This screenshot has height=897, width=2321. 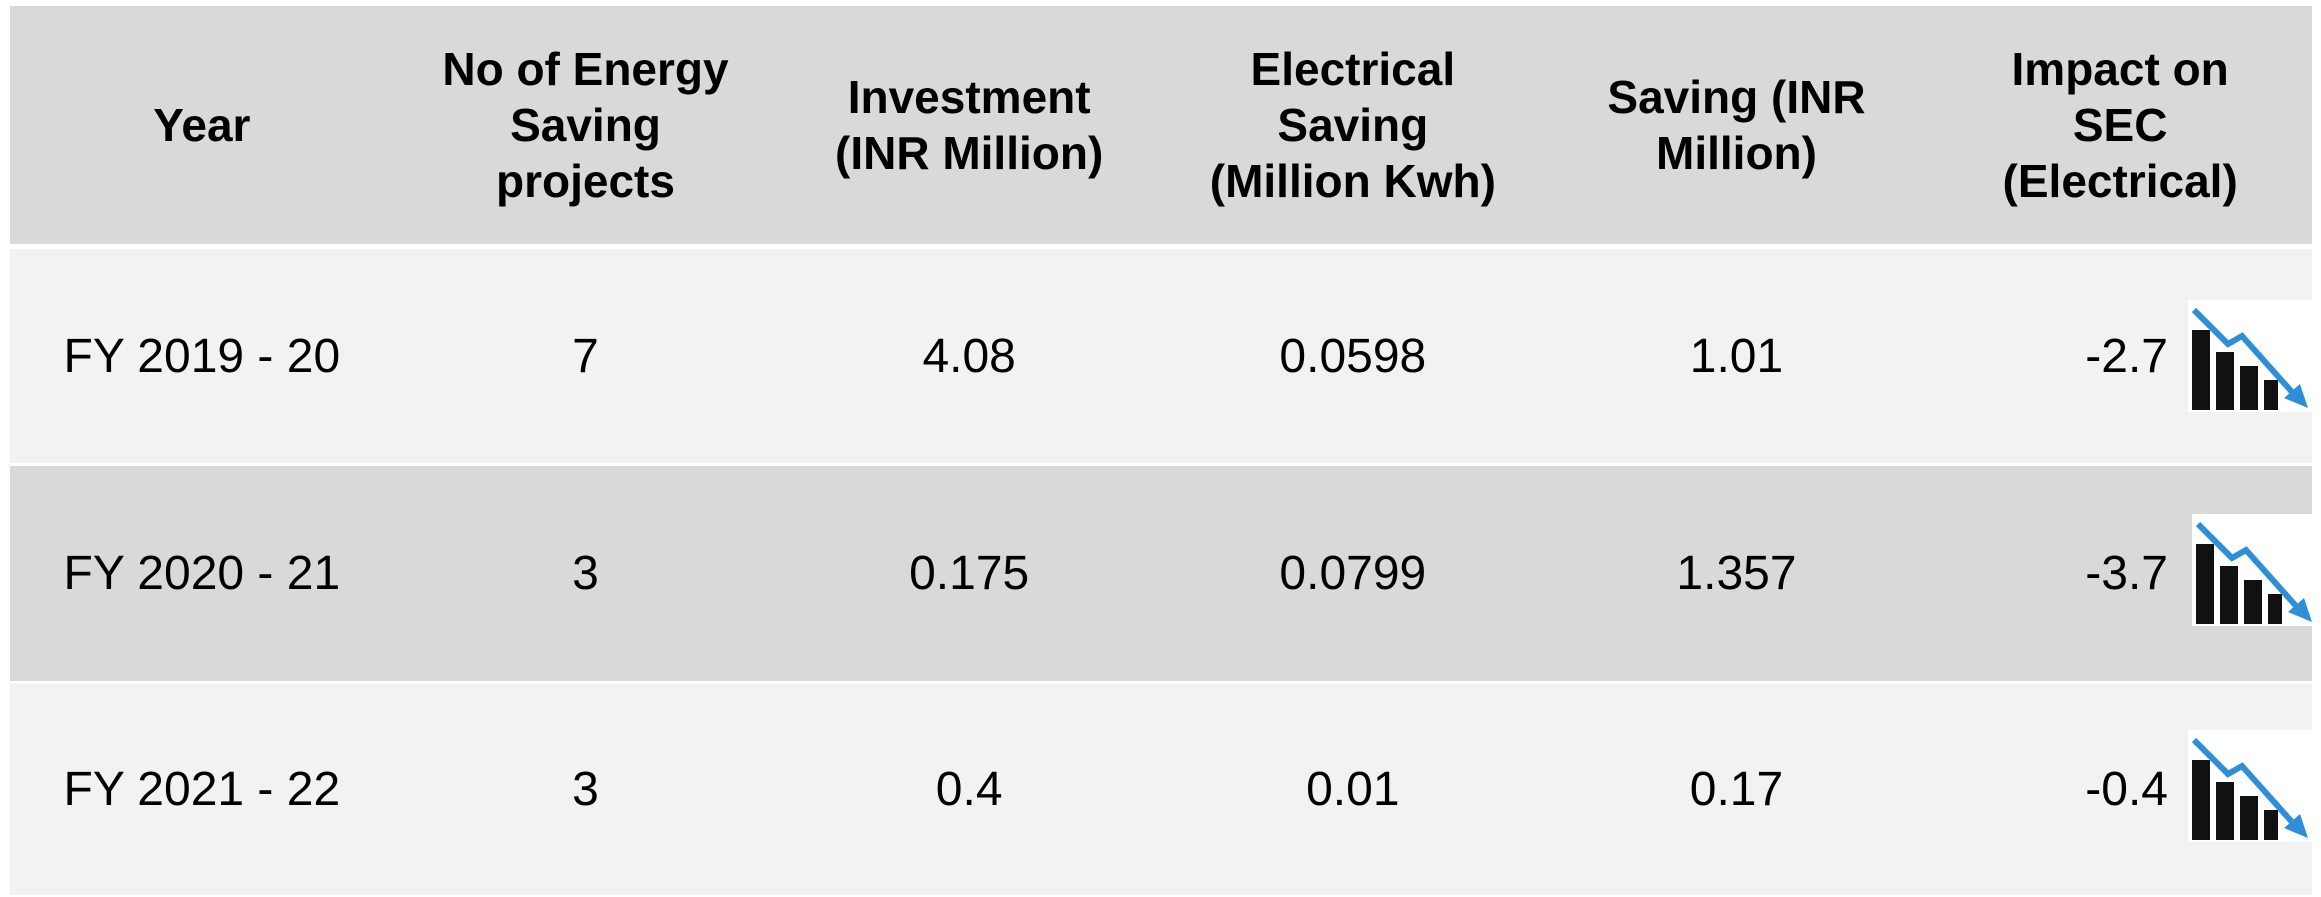 What do you see at coordinates (2126, 789) in the screenshot?
I see `table-cell: -0.4` at bounding box center [2126, 789].